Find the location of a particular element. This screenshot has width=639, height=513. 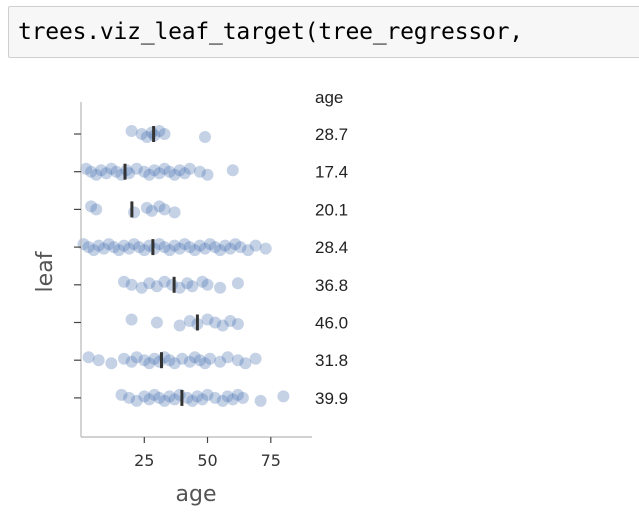

mean-label: 31.8 is located at coordinates (331, 360).